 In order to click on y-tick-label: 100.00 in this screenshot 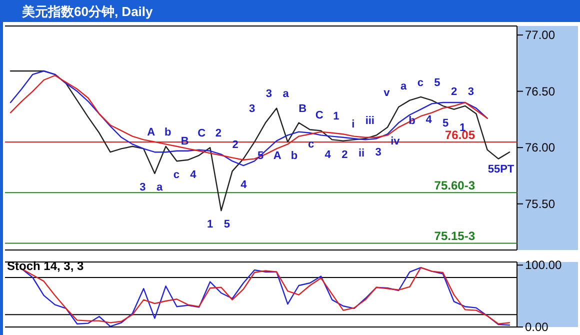, I will do `click(543, 265)`.